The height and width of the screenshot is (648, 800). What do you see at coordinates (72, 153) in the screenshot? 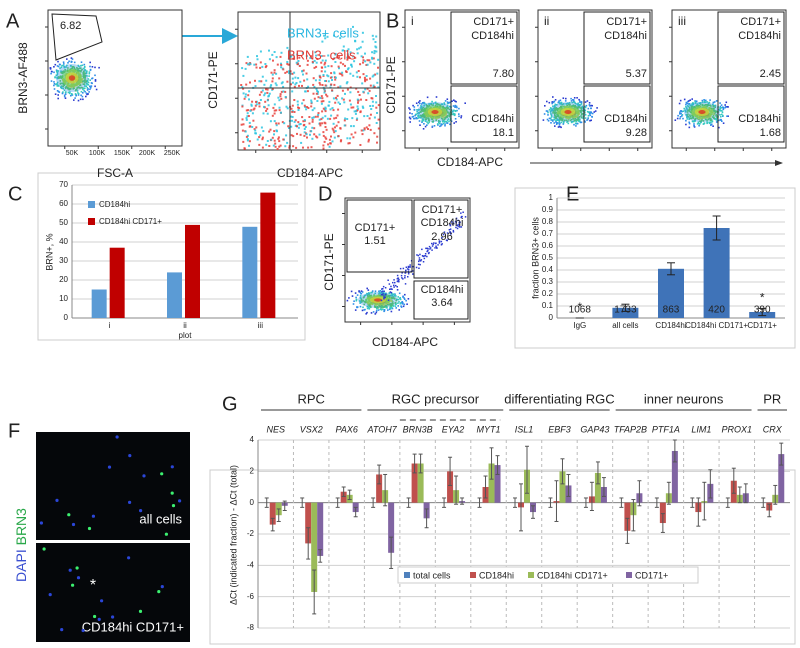
I see `x-tick-label: 50K` at bounding box center [72, 153].